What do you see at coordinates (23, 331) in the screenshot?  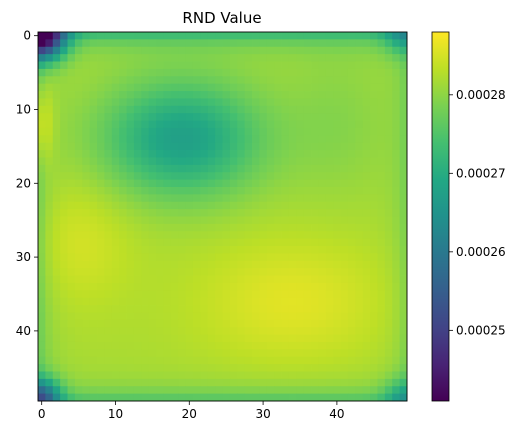 I see `y-tick-label: 40` at bounding box center [23, 331].